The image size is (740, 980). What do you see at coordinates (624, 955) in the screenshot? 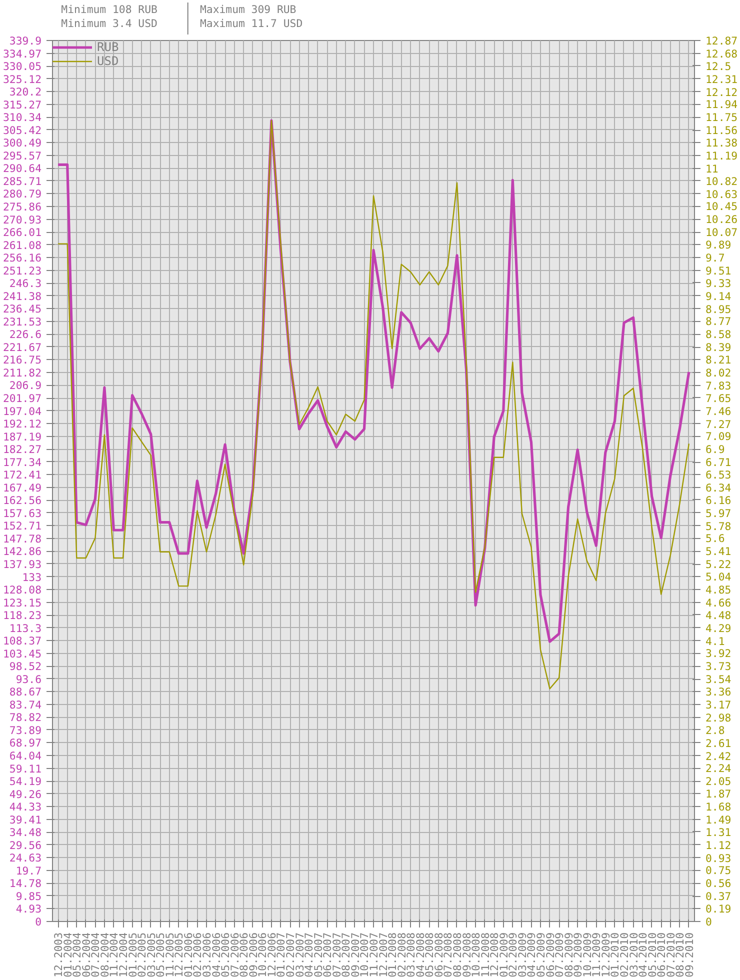
I see `x-tick-label: 02.2010` at bounding box center [624, 955].